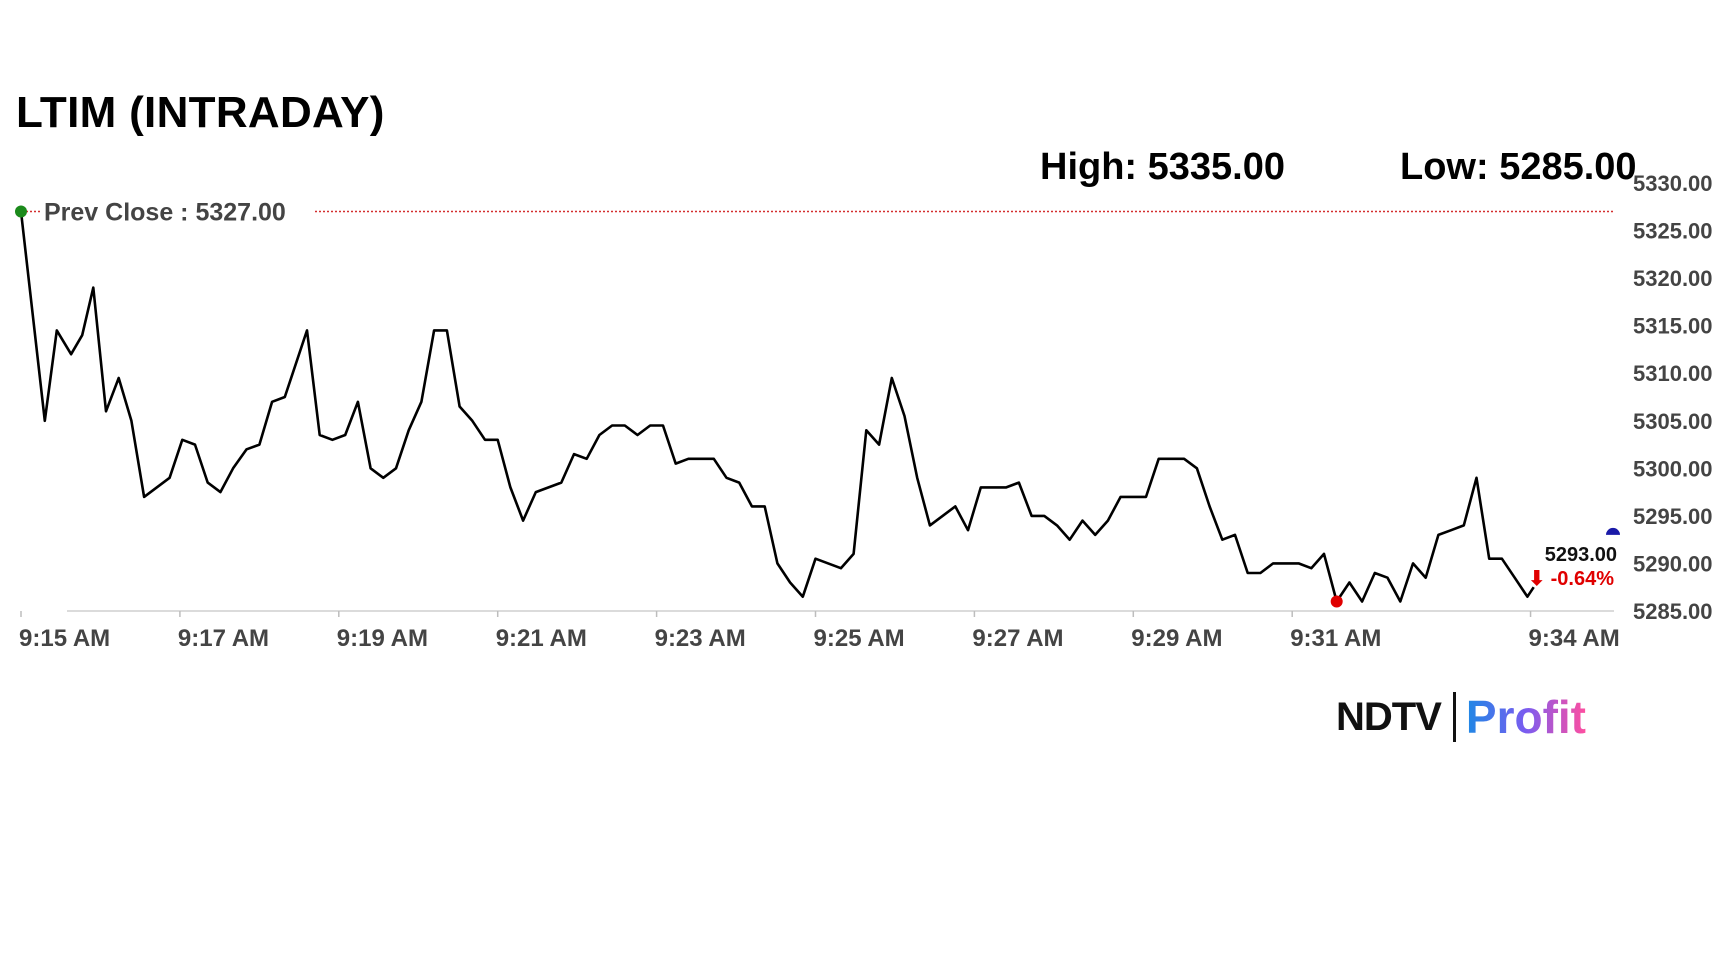 Image resolution: width=1728 pixels, height=972 pixels. What do you see at coordinates (1572, 567) in the screenshot?
I see `last-price-annotation: 5293.00 ⬇ -0.64%` at bounding box center [1572, 567].